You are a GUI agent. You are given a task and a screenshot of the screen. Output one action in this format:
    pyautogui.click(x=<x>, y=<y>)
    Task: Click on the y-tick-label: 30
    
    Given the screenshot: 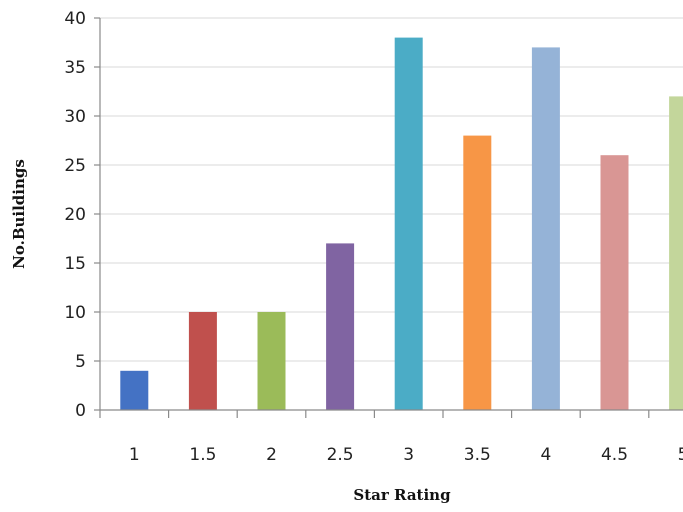 What is the action you would take?
    pyautogui.click(x=75, y=117)
    